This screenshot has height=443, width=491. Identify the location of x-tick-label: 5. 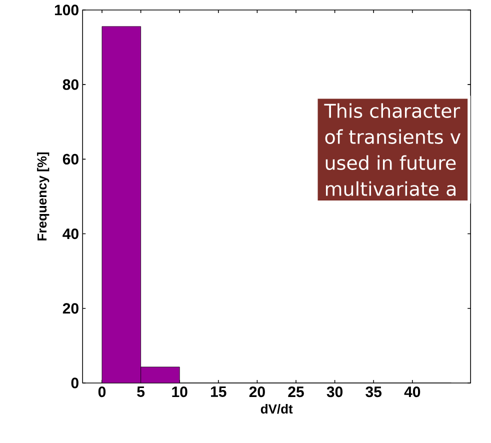
(141, 391).